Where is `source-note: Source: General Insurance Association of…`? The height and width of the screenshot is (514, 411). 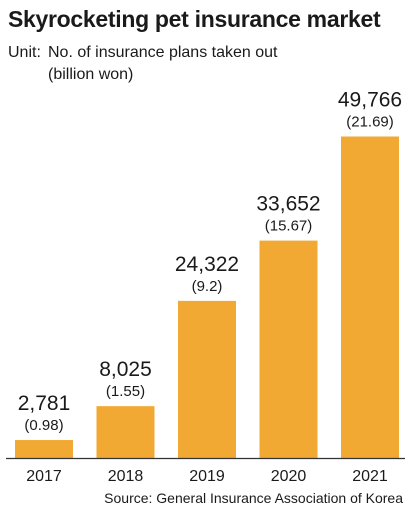
source-note: Source: General Insurance Association of… is located at coordinates (253, 498).